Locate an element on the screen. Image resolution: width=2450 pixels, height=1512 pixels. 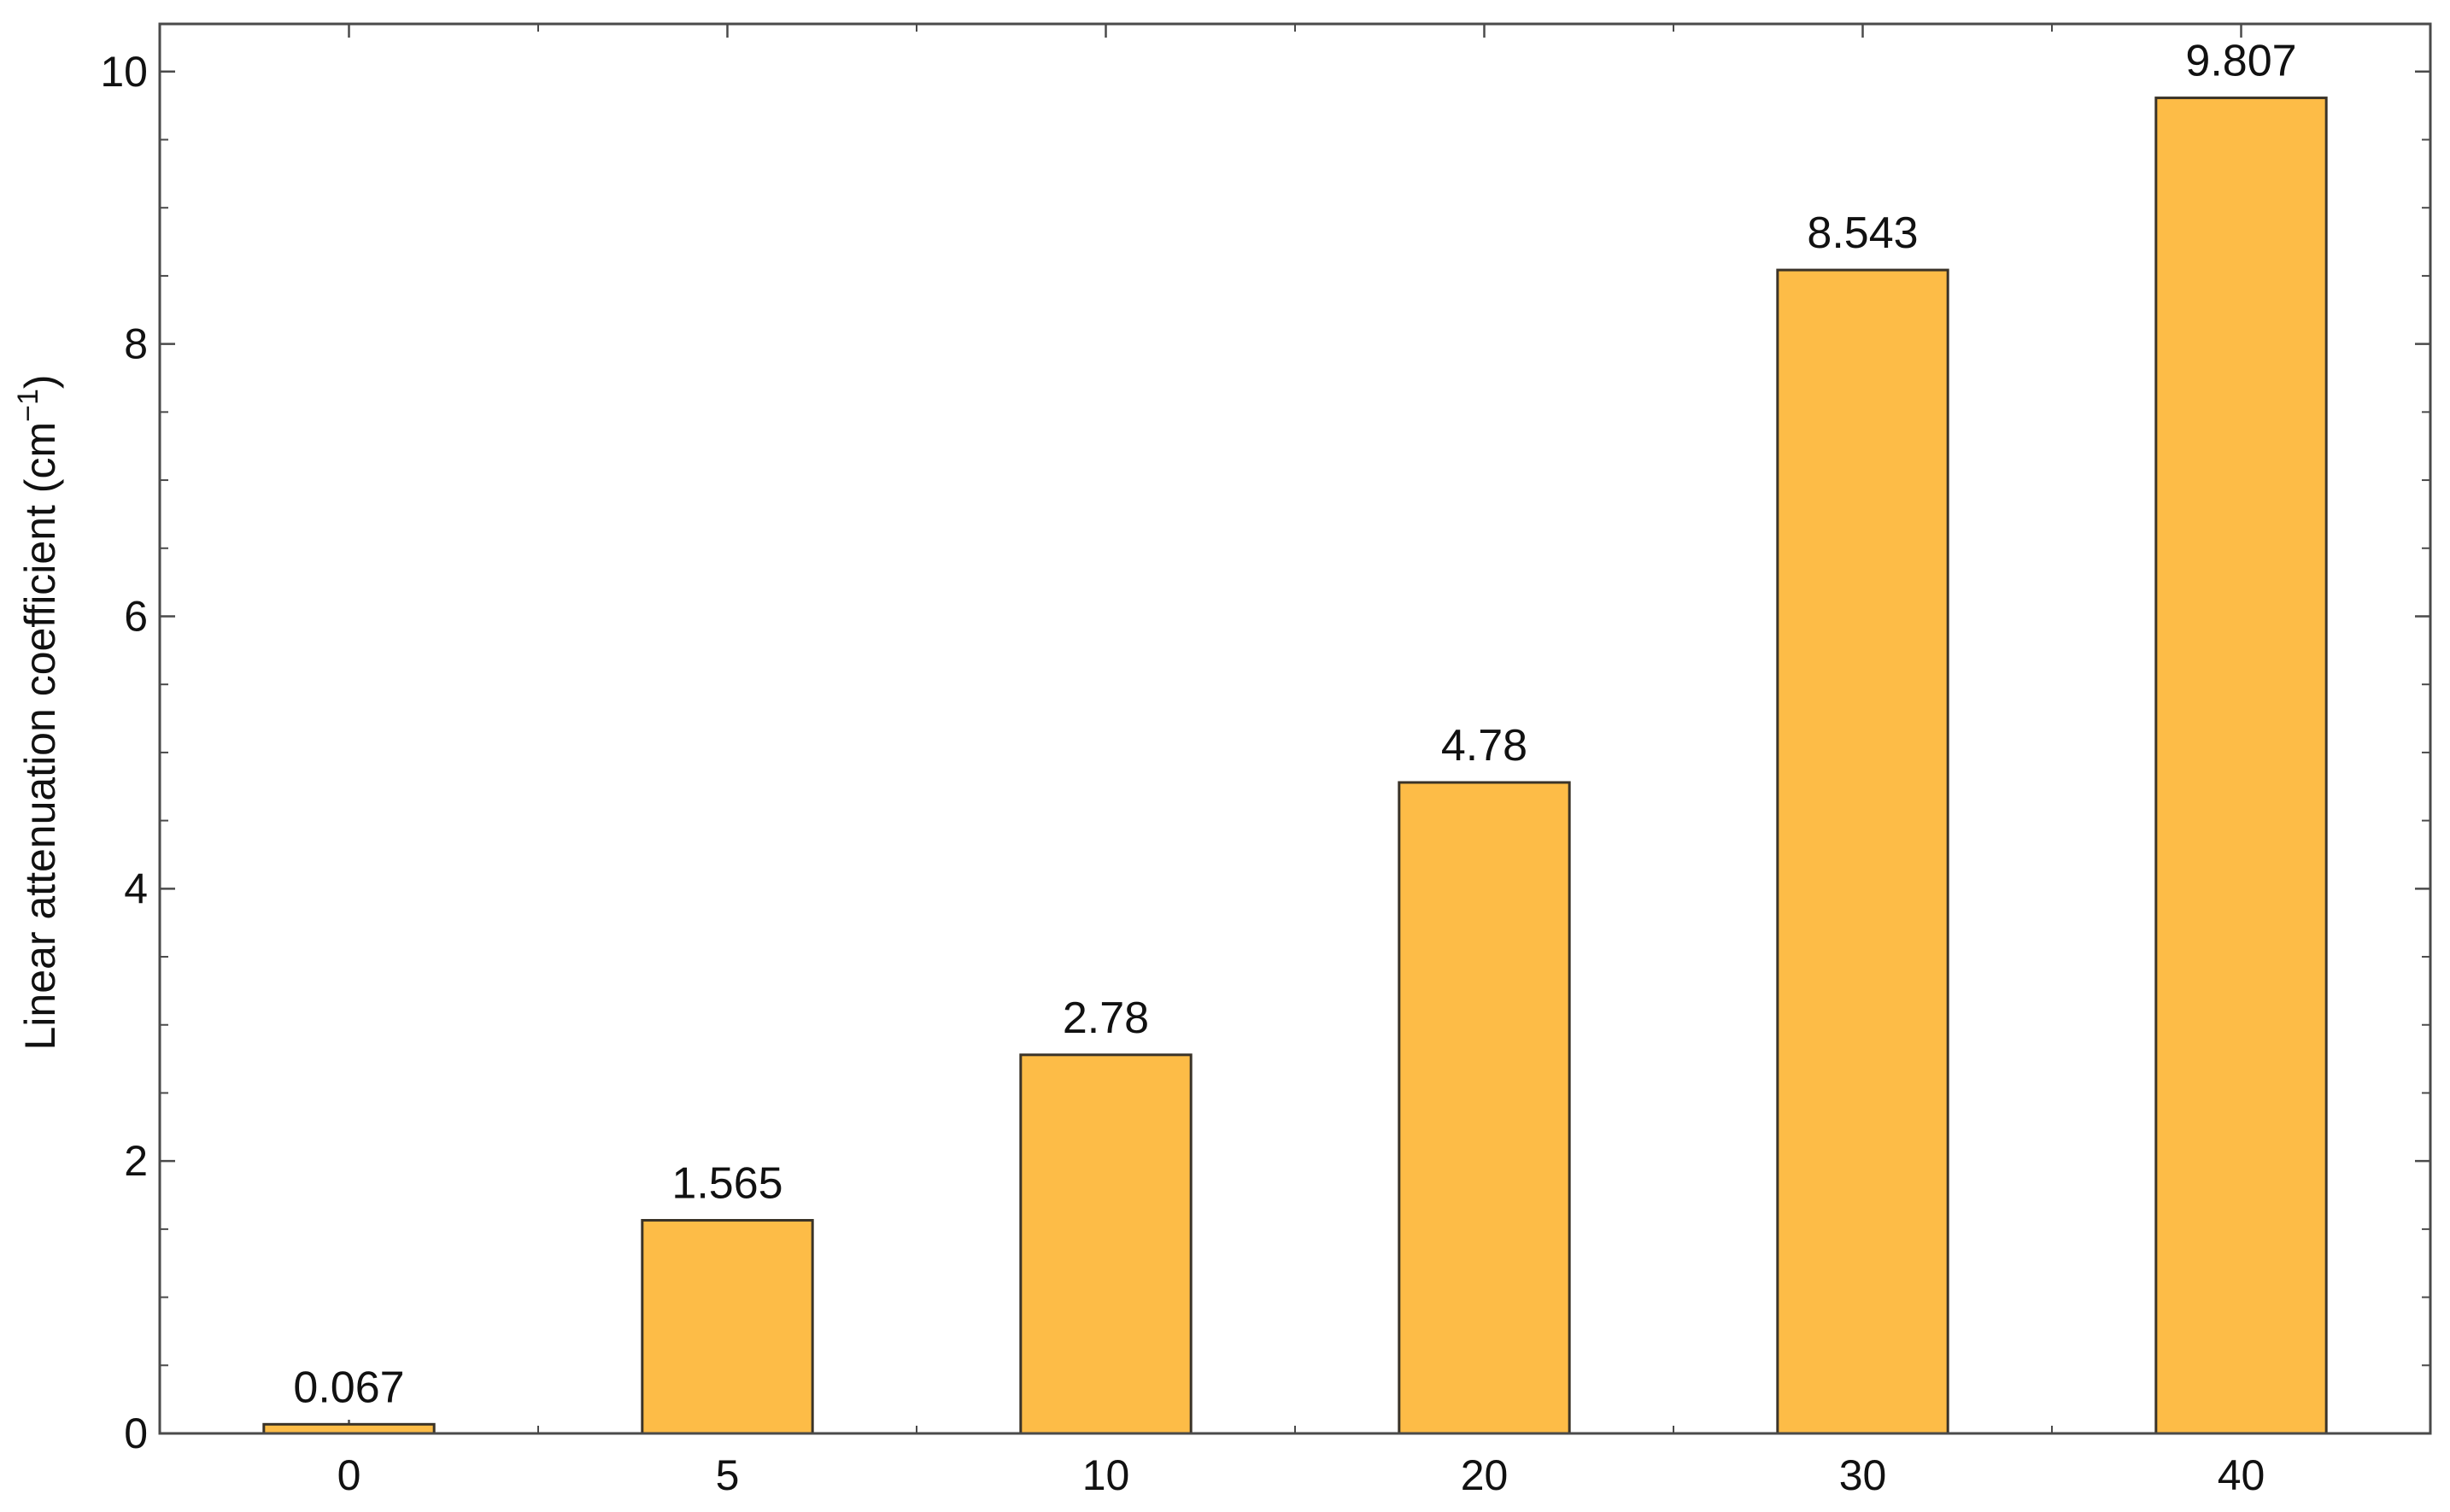
x-tick-label: 40 is located at coordinates (2242, 1475).